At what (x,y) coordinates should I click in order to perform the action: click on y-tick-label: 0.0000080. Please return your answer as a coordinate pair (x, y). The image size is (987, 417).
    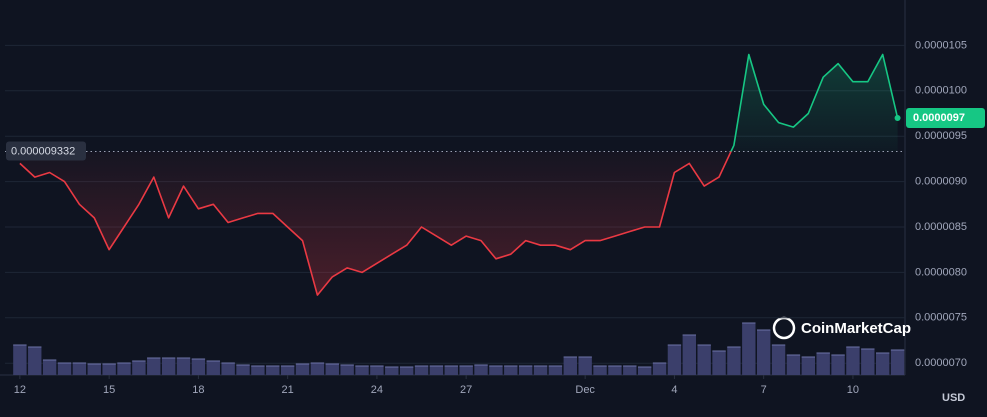
    Looking at the image, I should click on (941, 272).